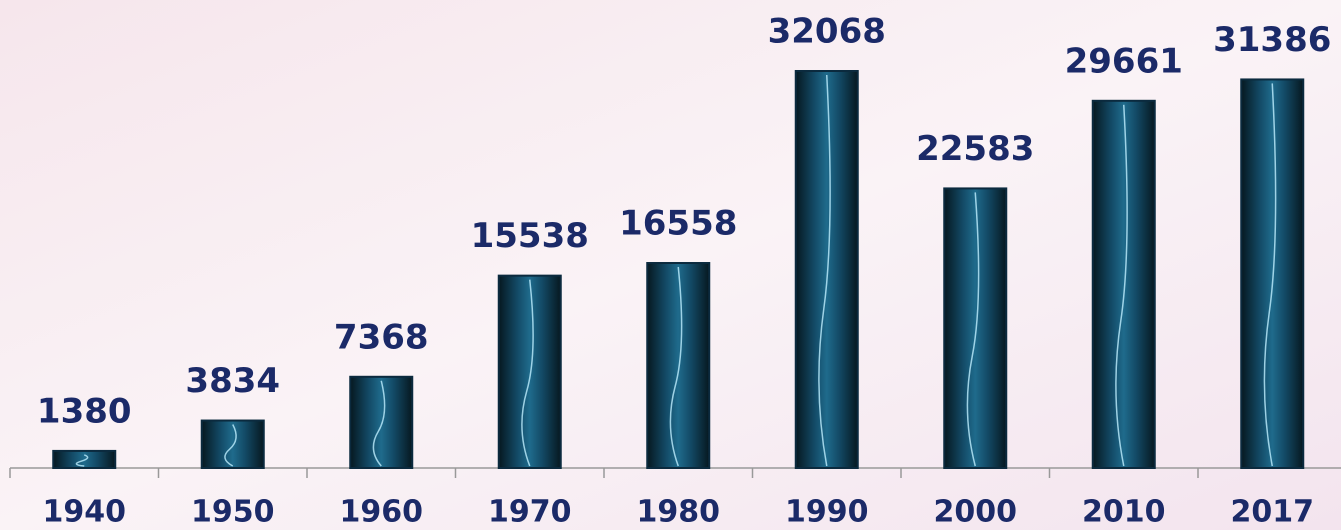  I want to click on x-tick-label: 2010, so click(1124, 512).